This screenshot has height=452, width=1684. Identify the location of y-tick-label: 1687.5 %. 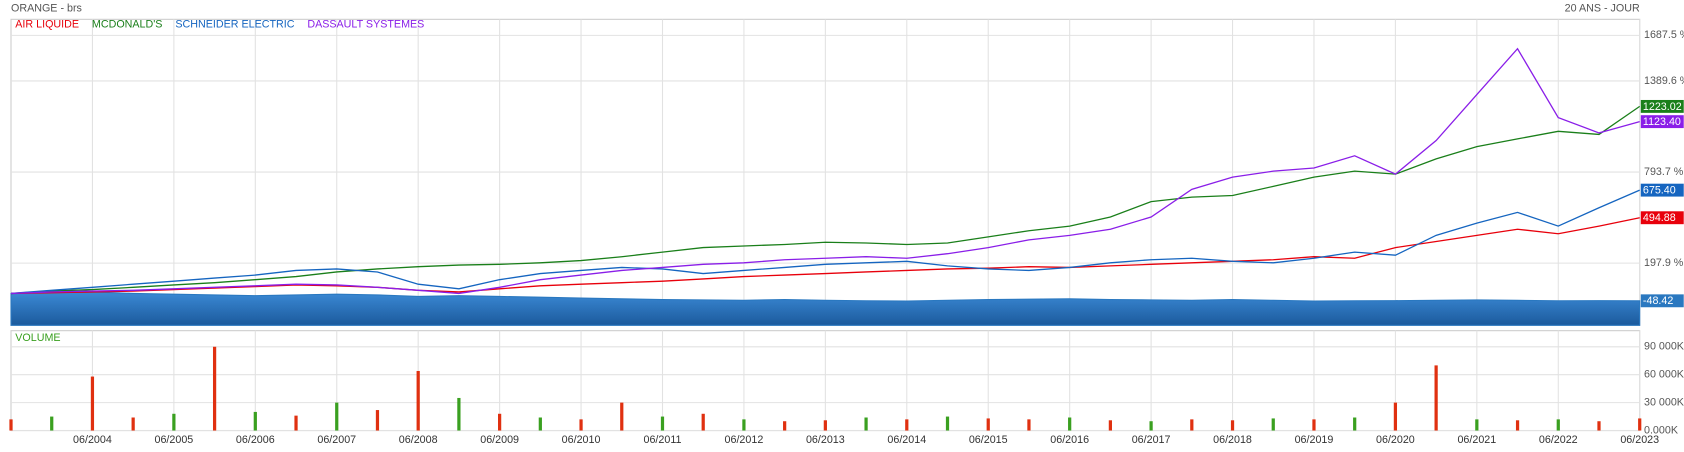
(1664, 35).